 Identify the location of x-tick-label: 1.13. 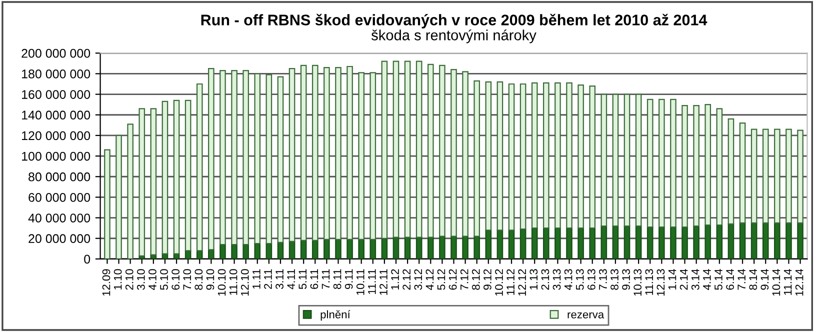
(534, 279).